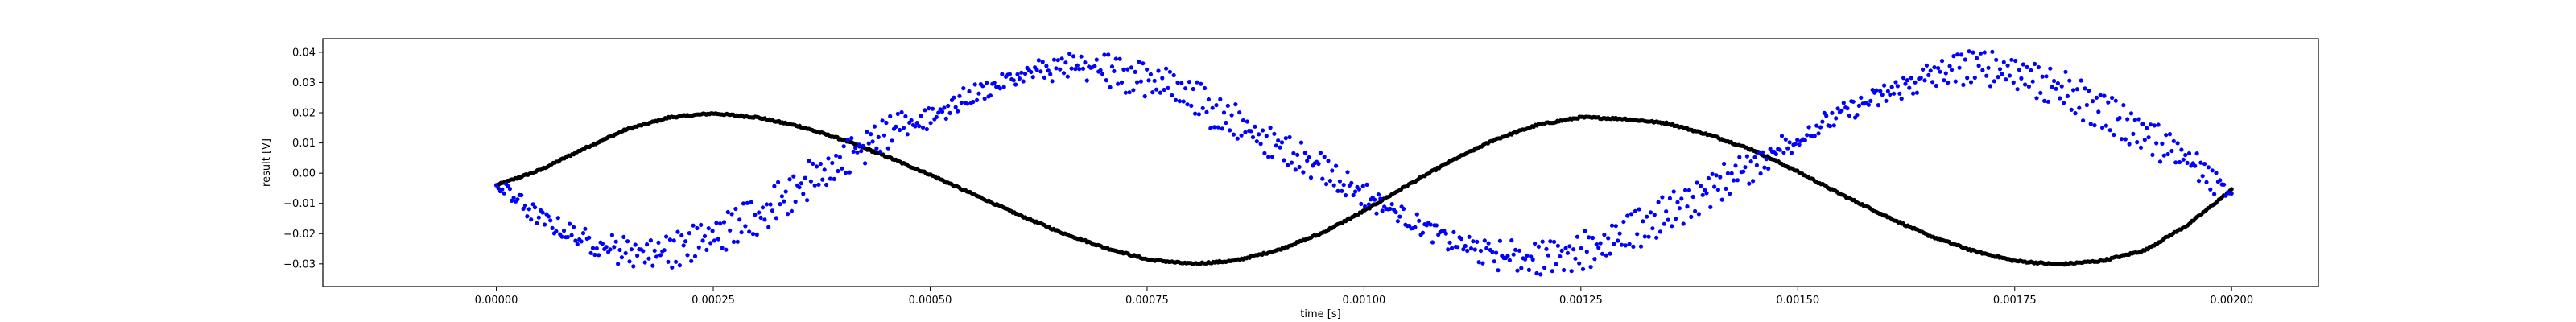  I want to click on y-tick-label: 0.02, so click(304, 114).